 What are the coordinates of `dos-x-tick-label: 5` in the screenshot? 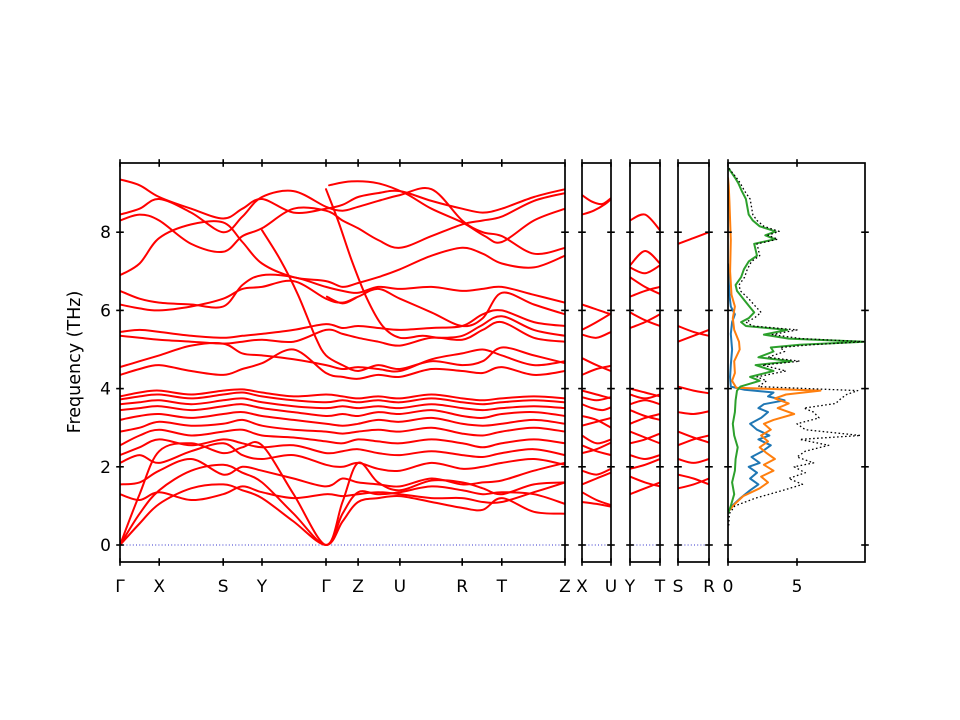 It's located at (797, 587).